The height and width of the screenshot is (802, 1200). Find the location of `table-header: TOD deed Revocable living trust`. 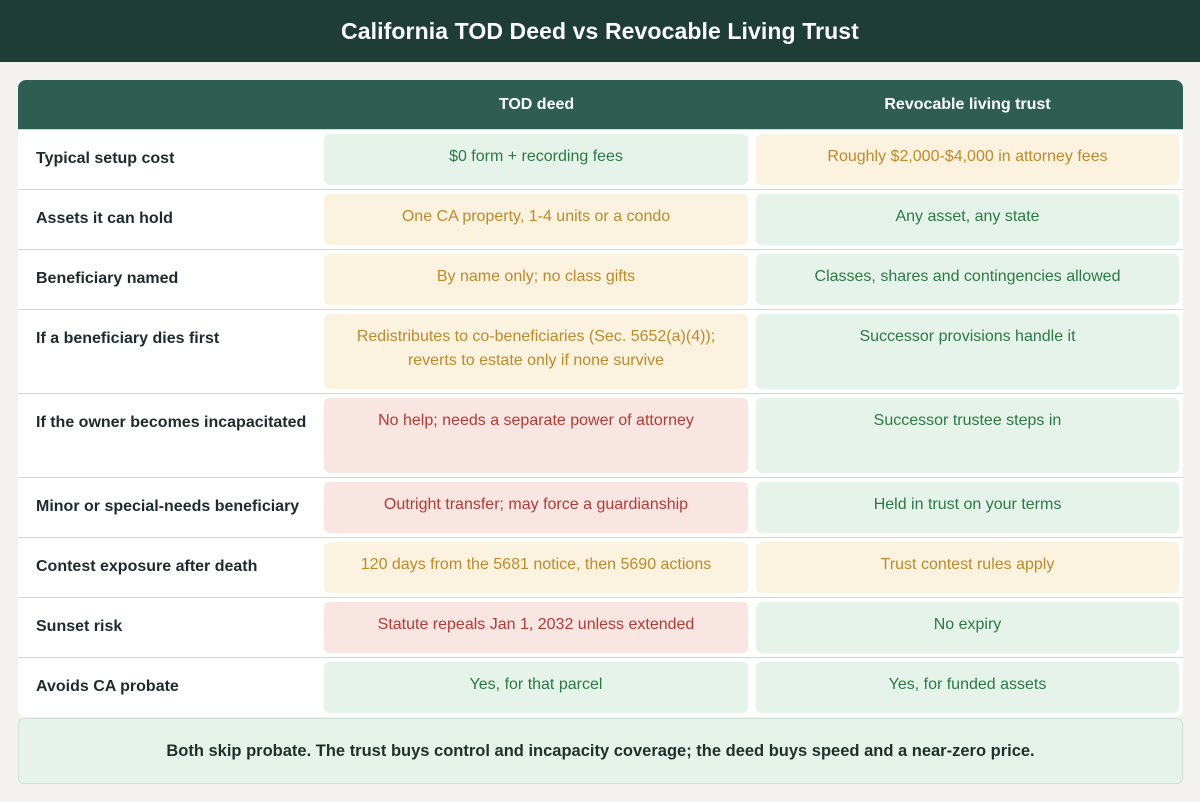

table-header: TOD deed Revocable living trust is located at coordinates (600, 104).